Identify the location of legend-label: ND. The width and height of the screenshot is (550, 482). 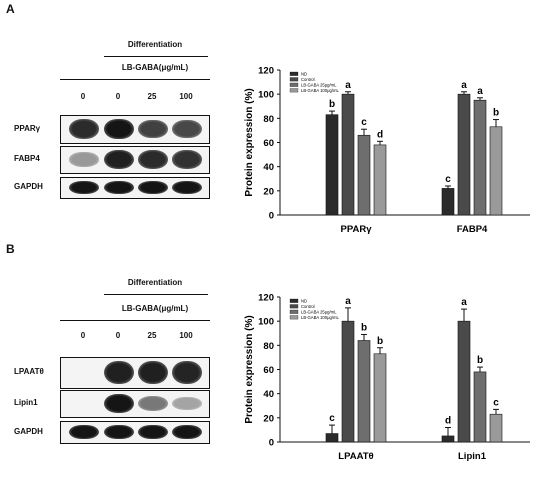
(304, 74).